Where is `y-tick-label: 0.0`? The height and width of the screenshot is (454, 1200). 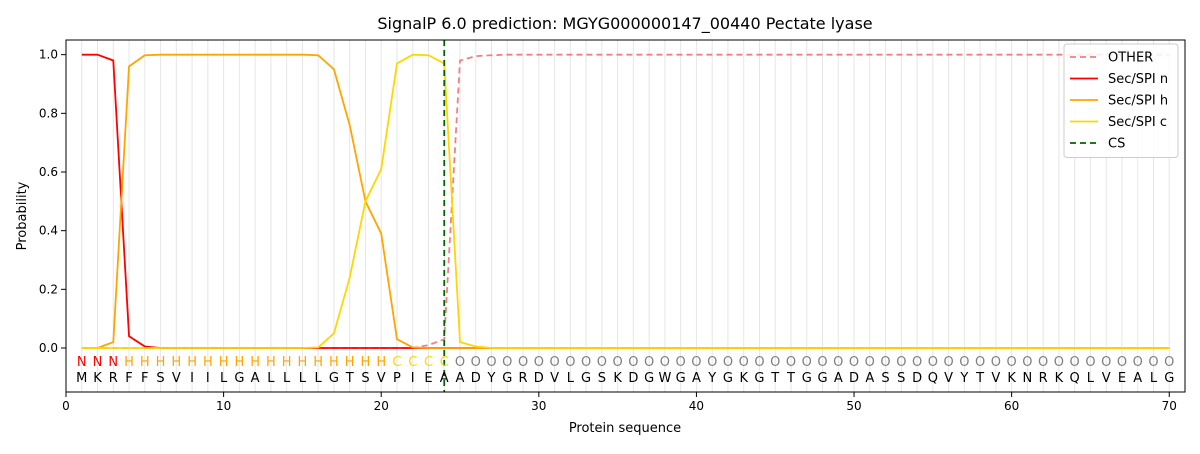
y-tick-label: 0.0 is located at coordinates (48, 348).